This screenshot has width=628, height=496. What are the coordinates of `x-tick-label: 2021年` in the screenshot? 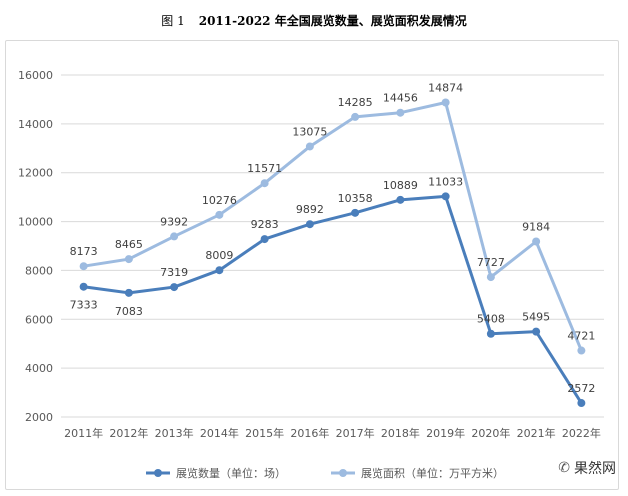 It's located at (536, 433).